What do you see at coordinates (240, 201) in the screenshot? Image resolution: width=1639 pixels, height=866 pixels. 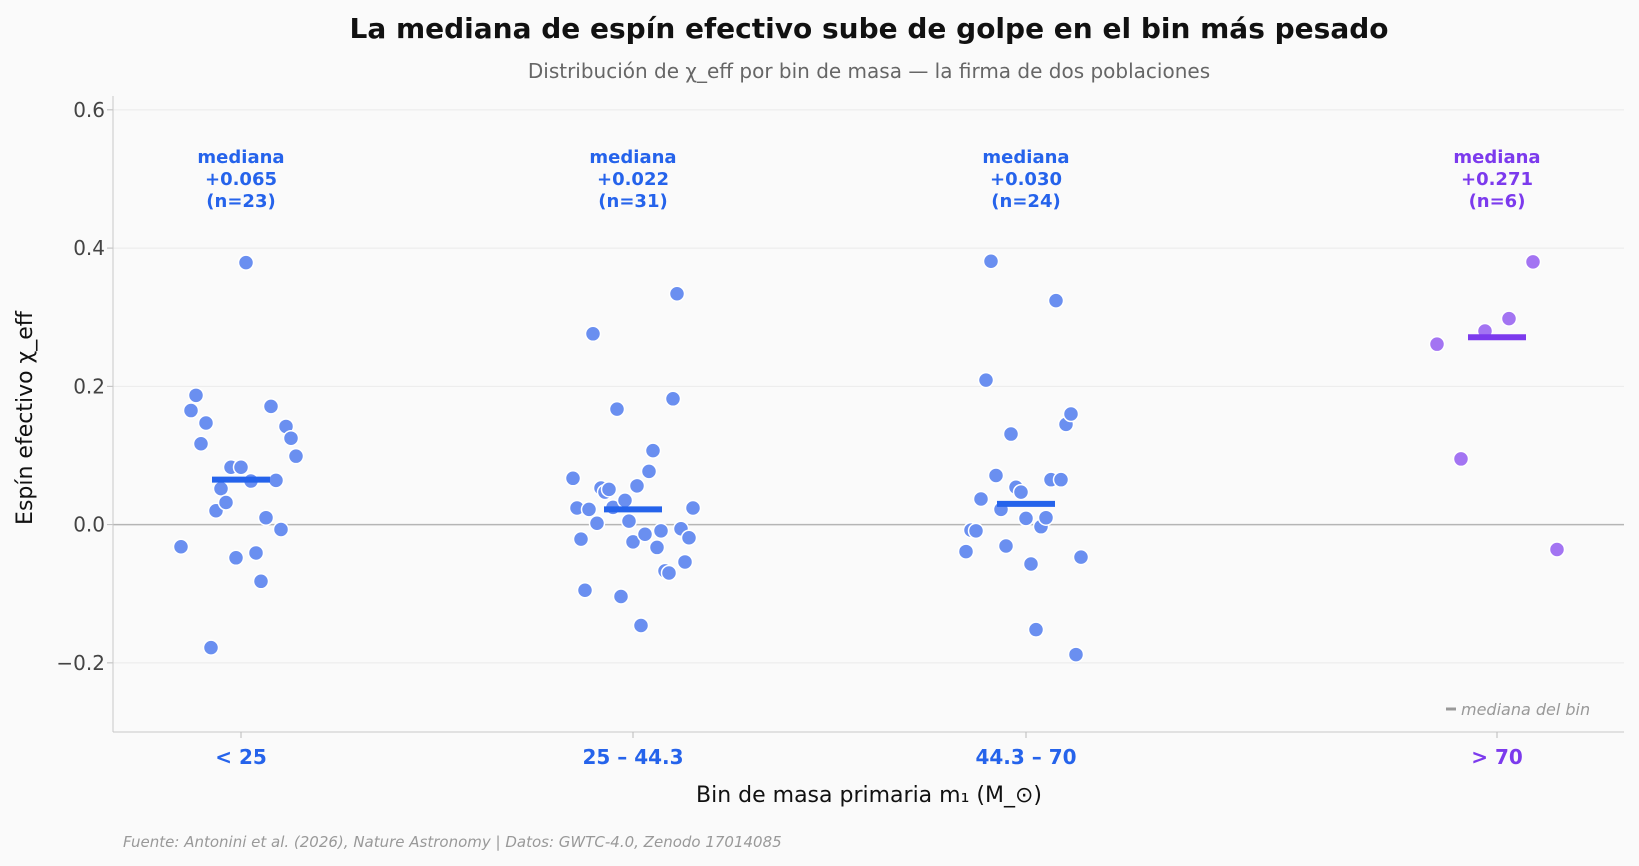 I see `median-annotation-count: (n=23)` at bounding box center [240, 201].